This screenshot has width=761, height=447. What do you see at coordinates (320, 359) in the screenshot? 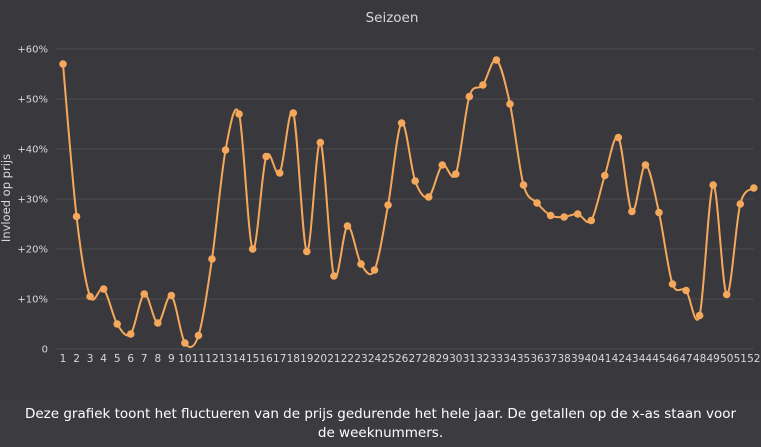
I see `x-tick-label: 20` at bounding box center [320, 359].